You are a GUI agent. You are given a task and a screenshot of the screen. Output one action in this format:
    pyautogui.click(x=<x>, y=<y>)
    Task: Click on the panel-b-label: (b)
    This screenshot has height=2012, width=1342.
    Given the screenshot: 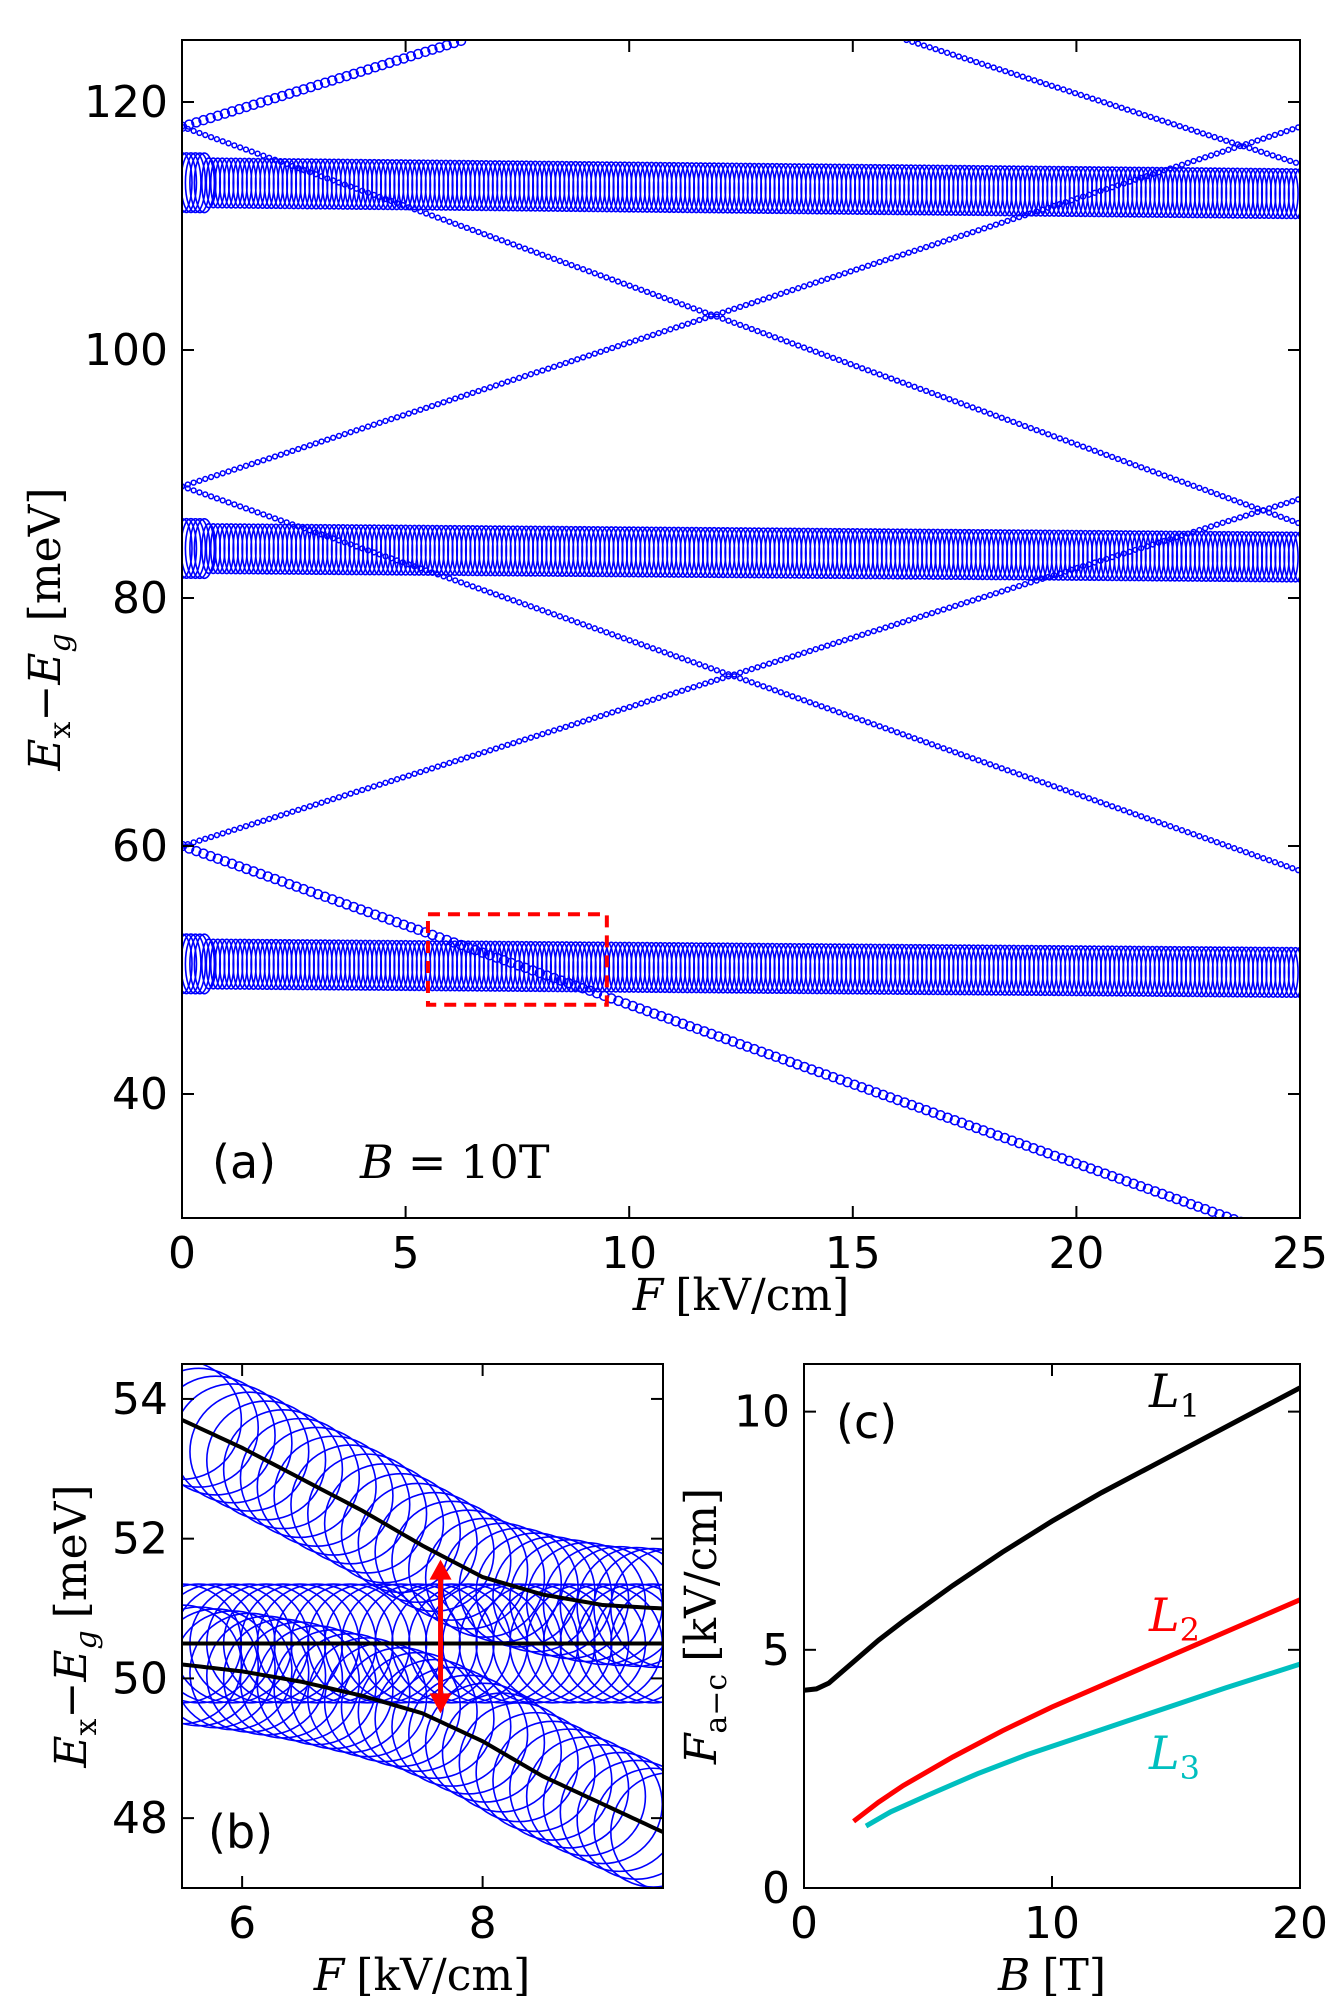 What is the action you would take?
    pyautogui.click(x=240, y=1832)
    